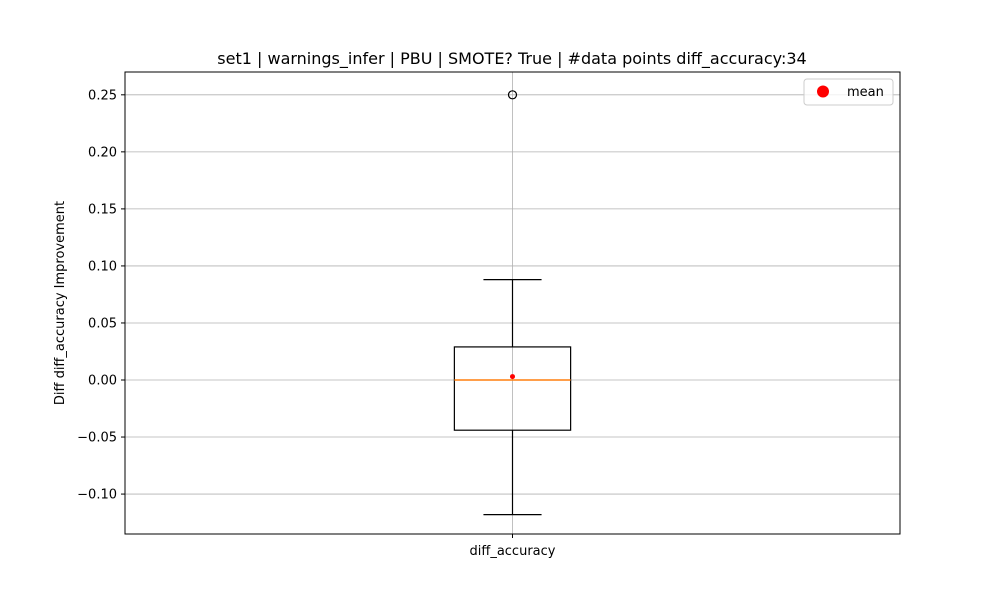 The height and width of the screenshot is (600, 1000). Describe the element at coordinates (60, 303) in the screenshot. I see `y-axis-label: Diff diff_accuracy Improvement` at that location.